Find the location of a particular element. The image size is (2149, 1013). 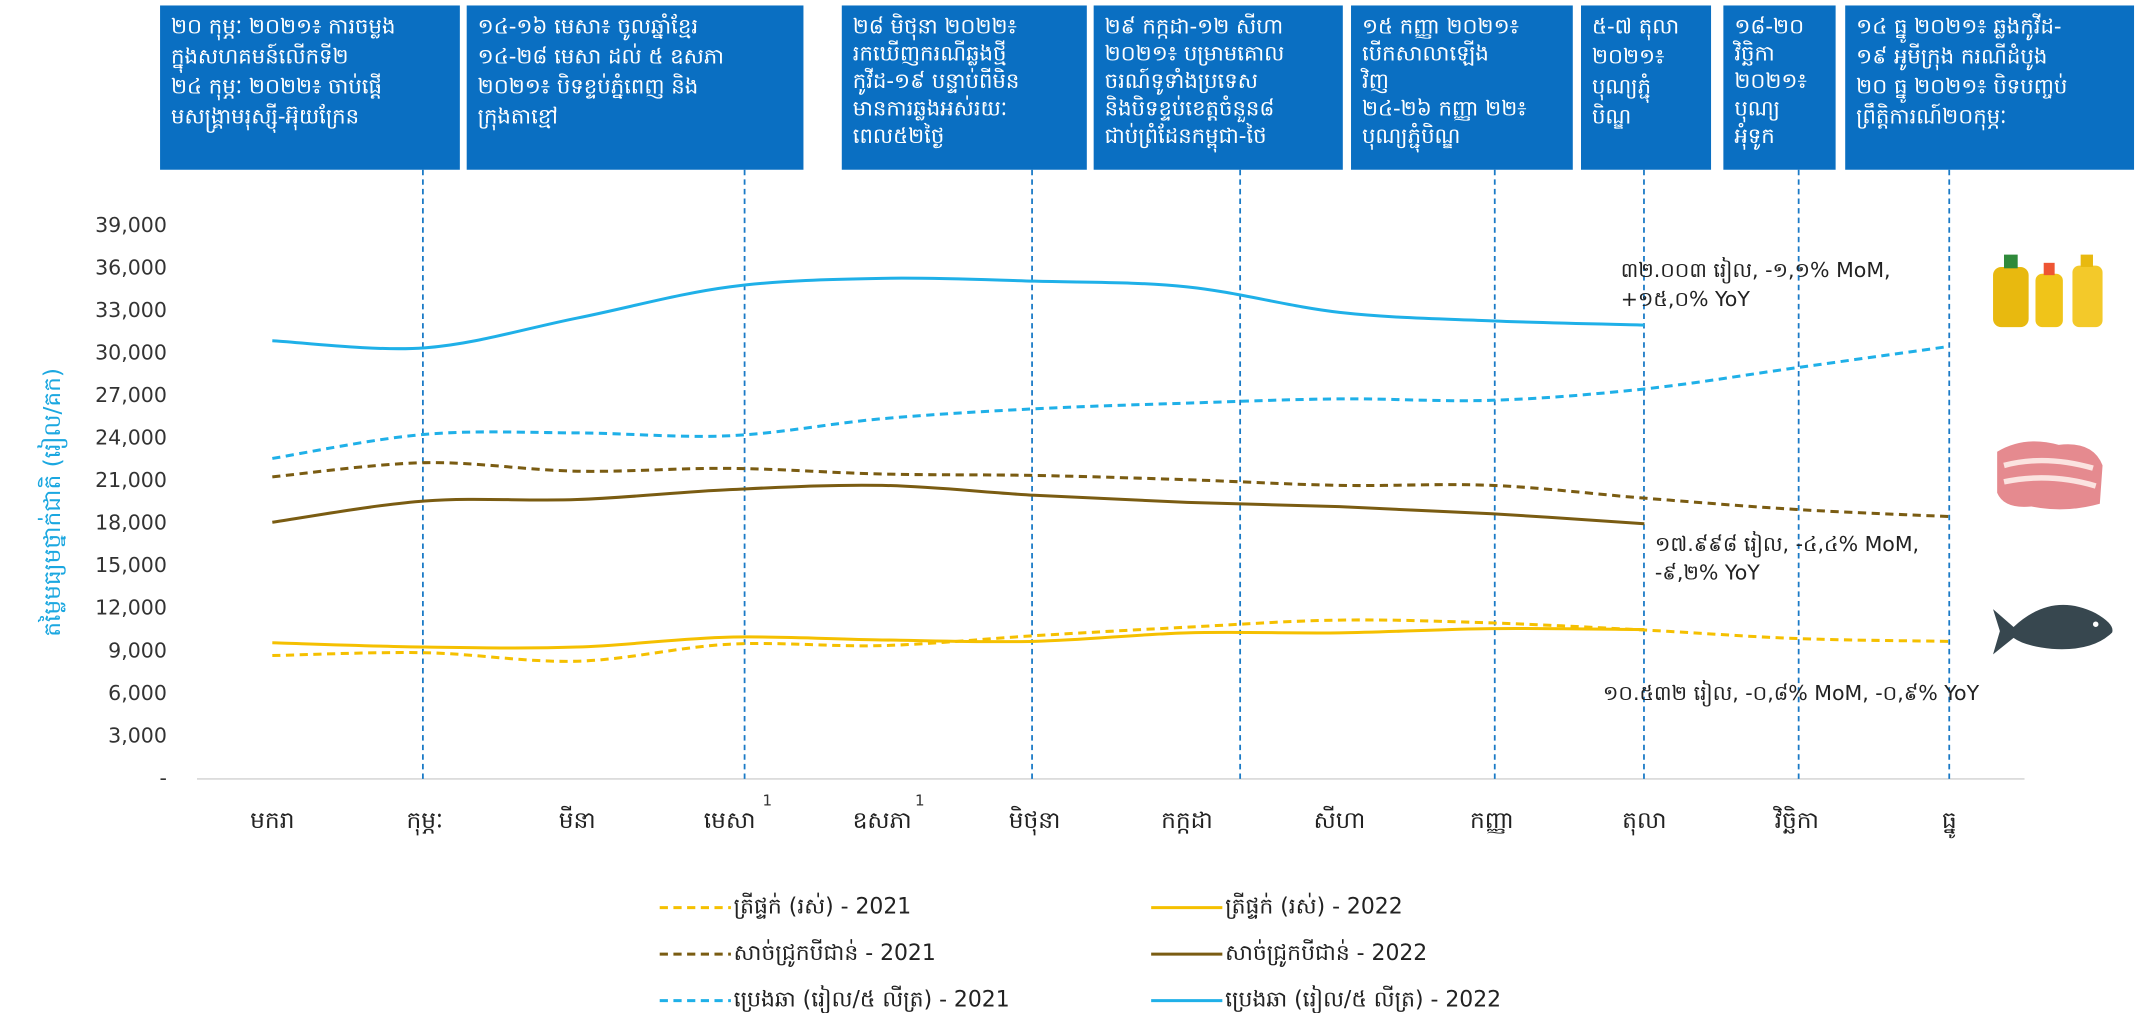

y-tick-label: 30,000 is located at coordinates (131, 352).